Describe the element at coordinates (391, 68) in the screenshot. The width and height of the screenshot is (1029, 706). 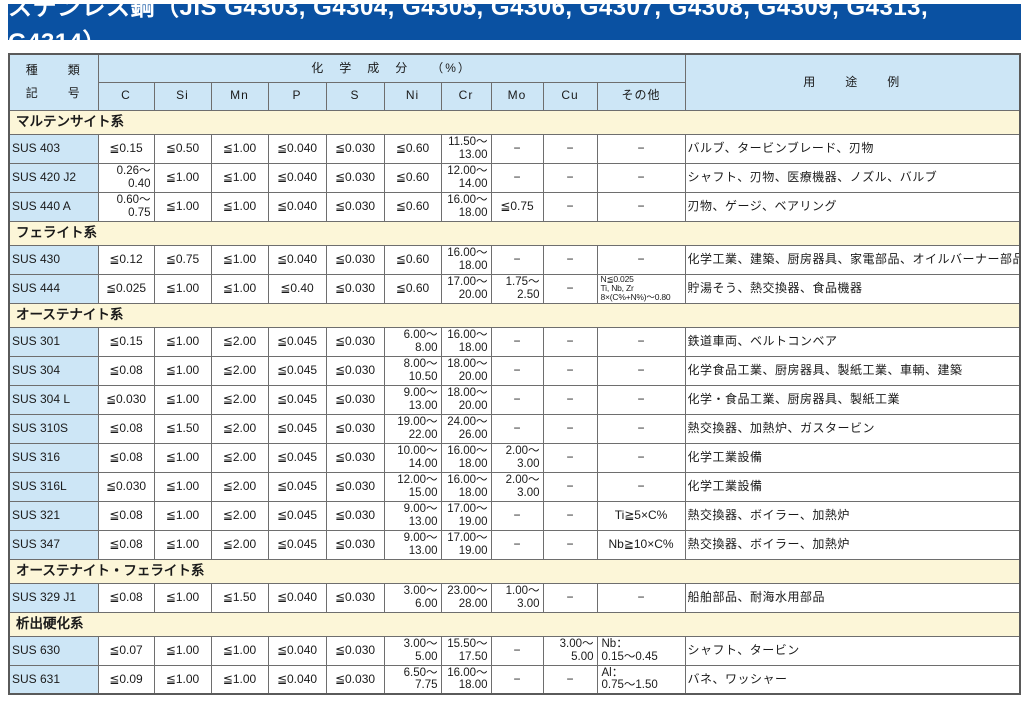
I see `column-header-chemical-composition: 化 学 成 分 （%）` at that location.